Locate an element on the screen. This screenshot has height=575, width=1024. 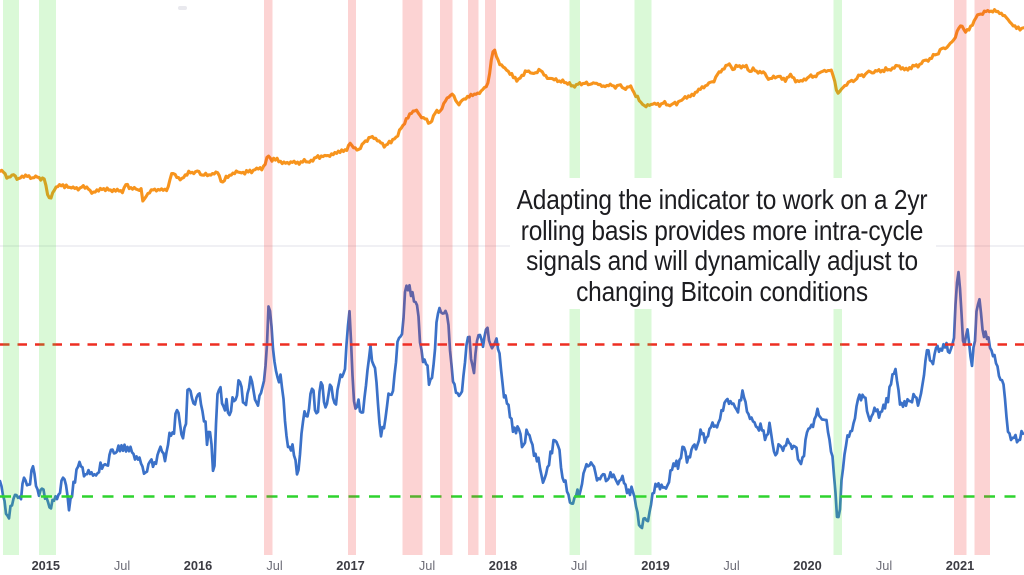
svg-text: 2020 is located at coordinates (807, 565).